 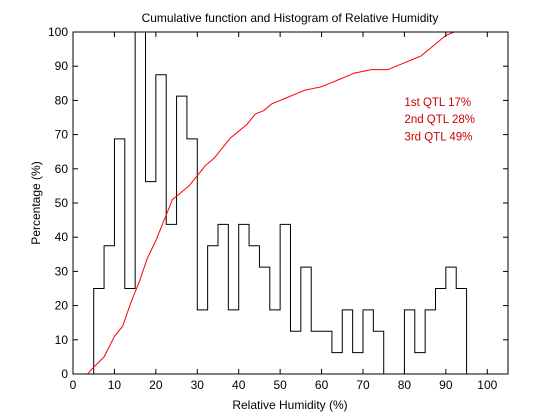 What do you see at coordinates (487, 385) in the screenshot?
I see `x-tick-label: 100` at bounding box center [487, 385].